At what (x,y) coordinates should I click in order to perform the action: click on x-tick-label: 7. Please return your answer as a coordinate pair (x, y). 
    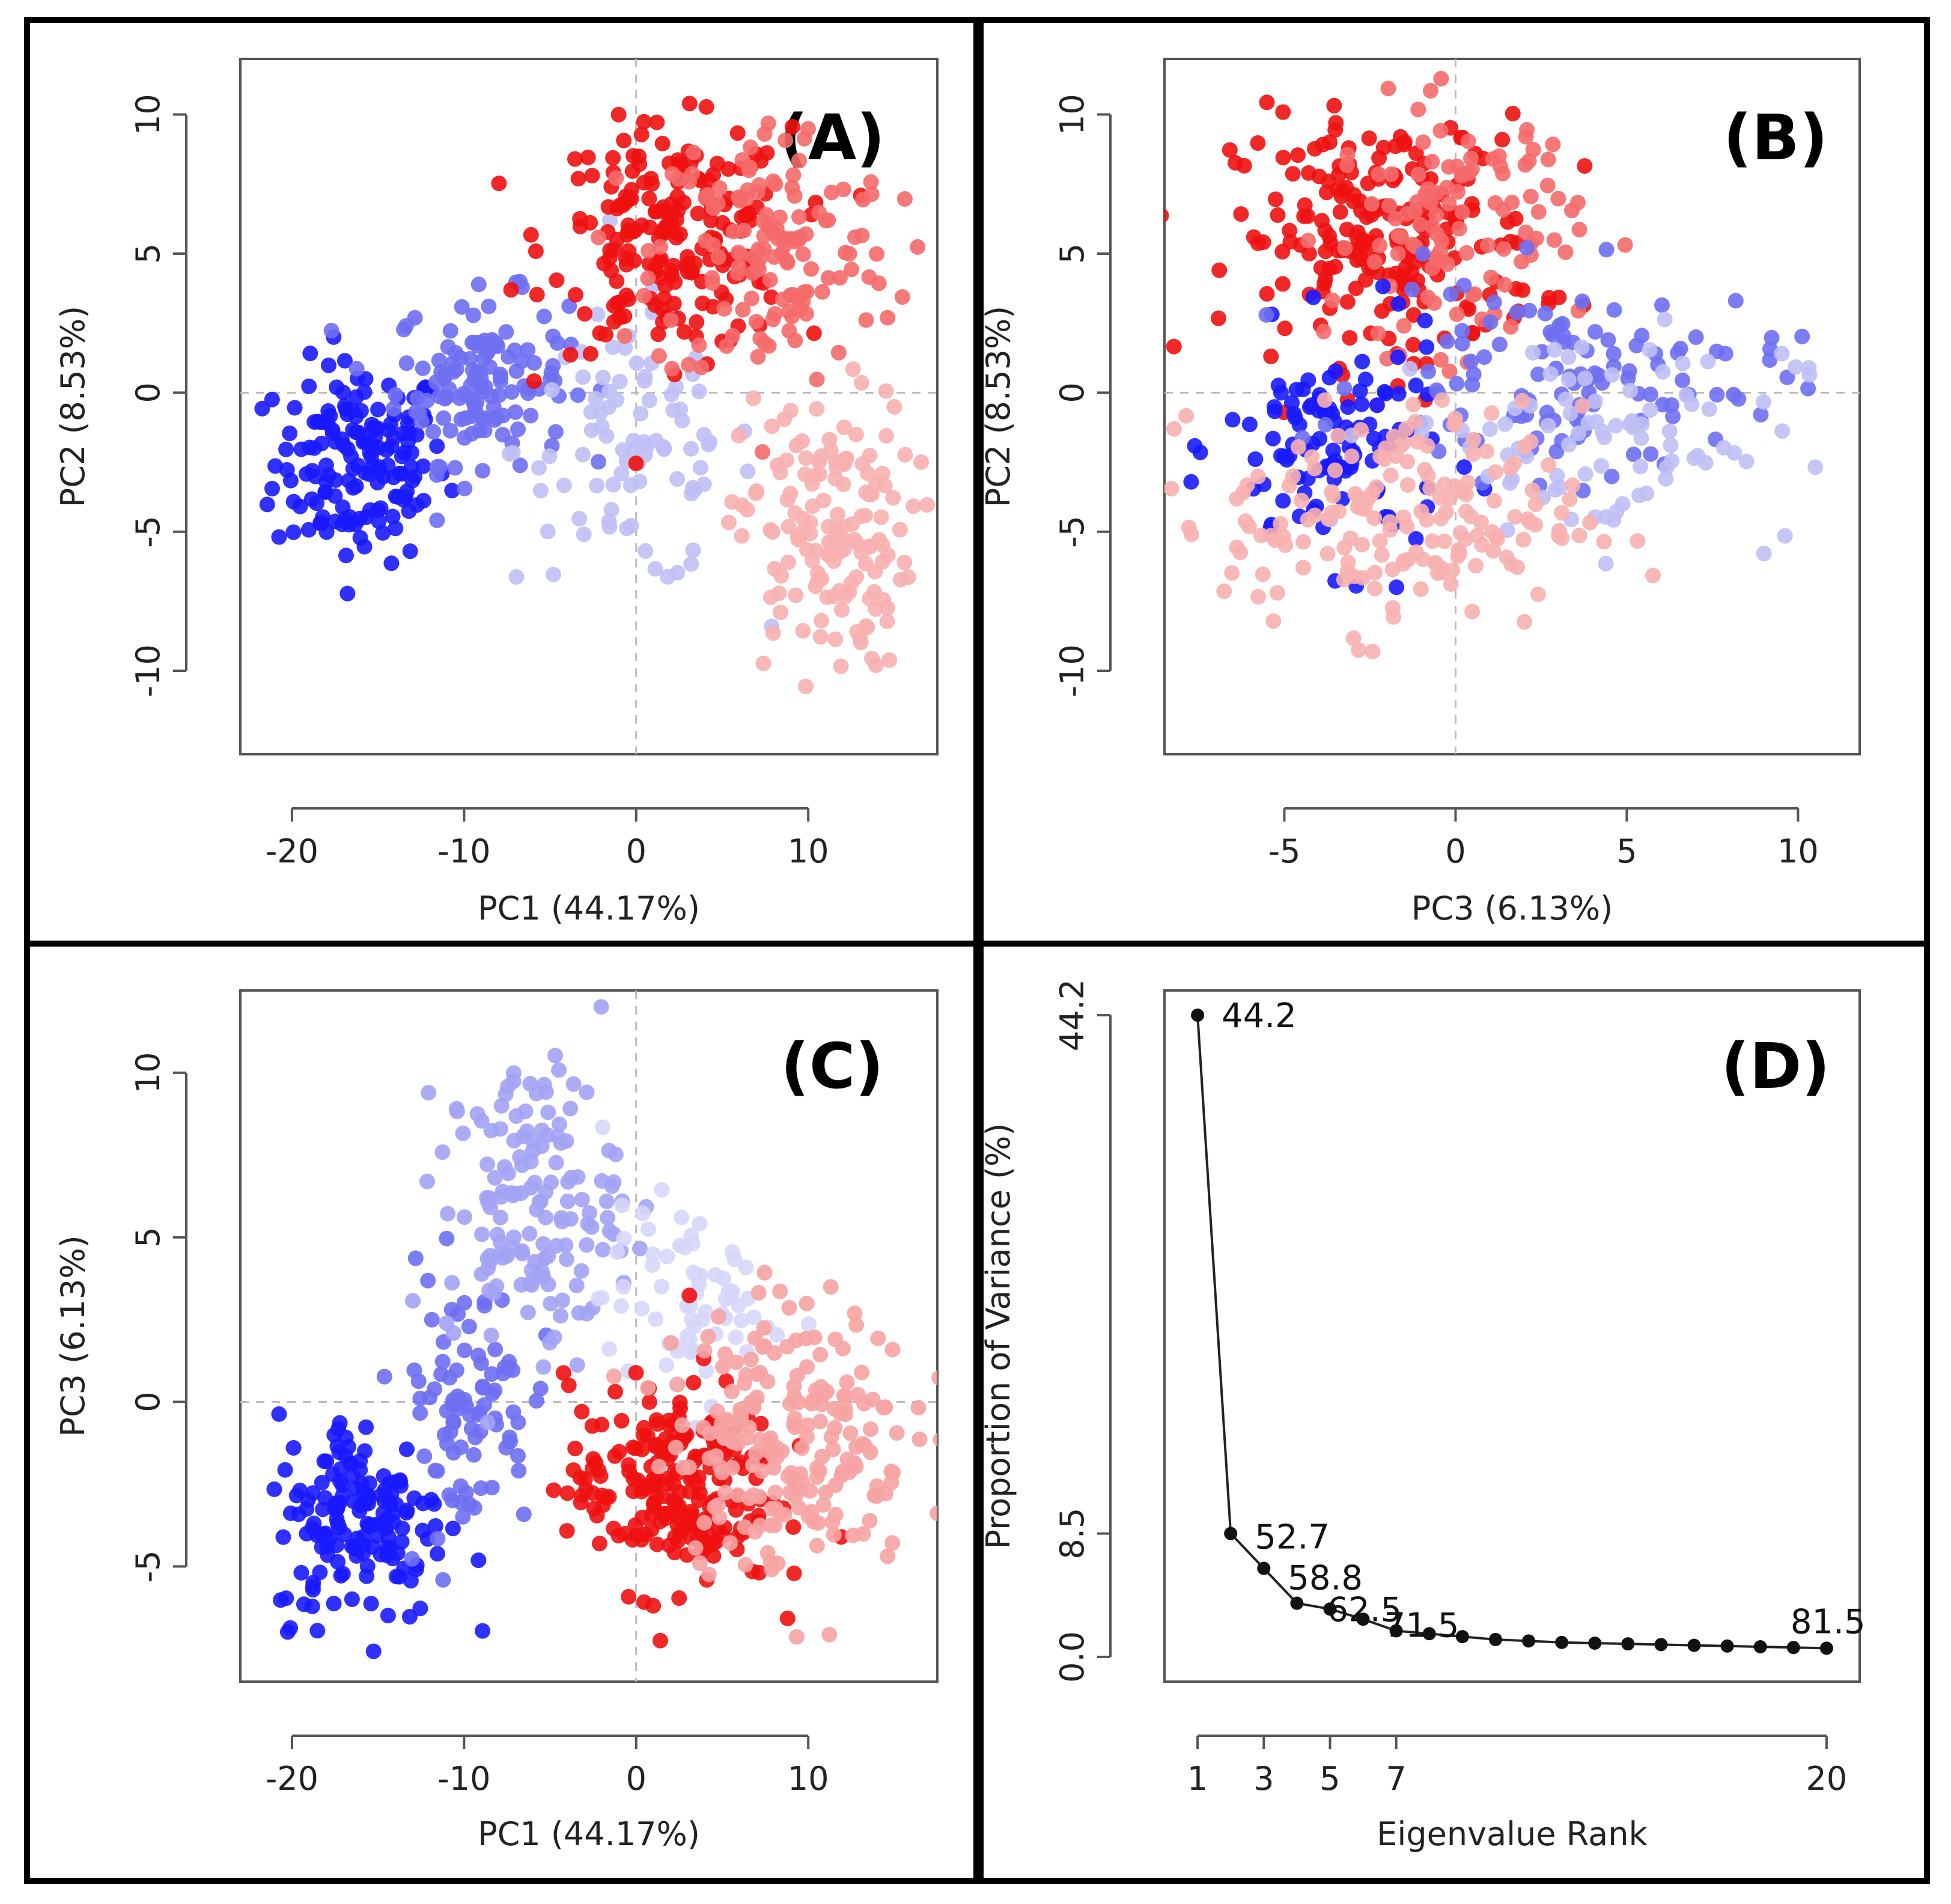
    Looking at the image, I should click on (1396, 1779).